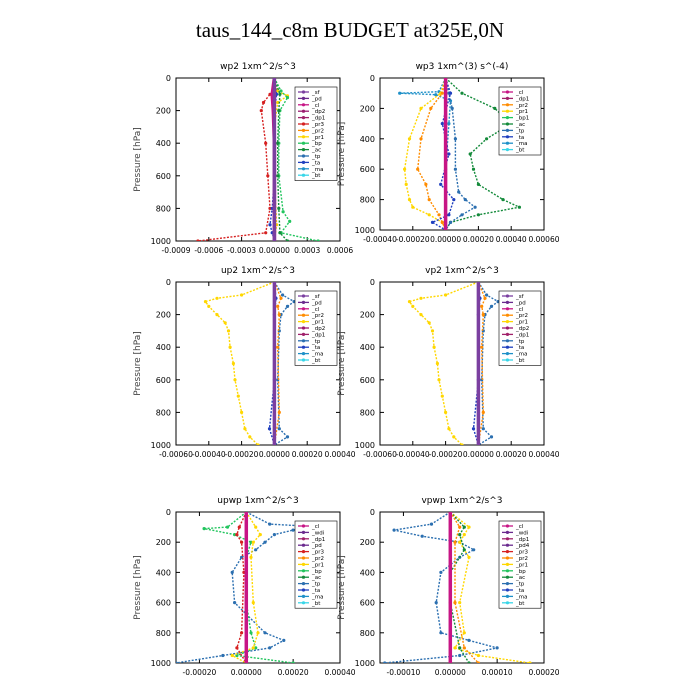 This screenshot has height=700, width=700. Describe the element at coordinates (208, 250) in the screenshot. I see `x-tick-label: -0.0006` at that location.